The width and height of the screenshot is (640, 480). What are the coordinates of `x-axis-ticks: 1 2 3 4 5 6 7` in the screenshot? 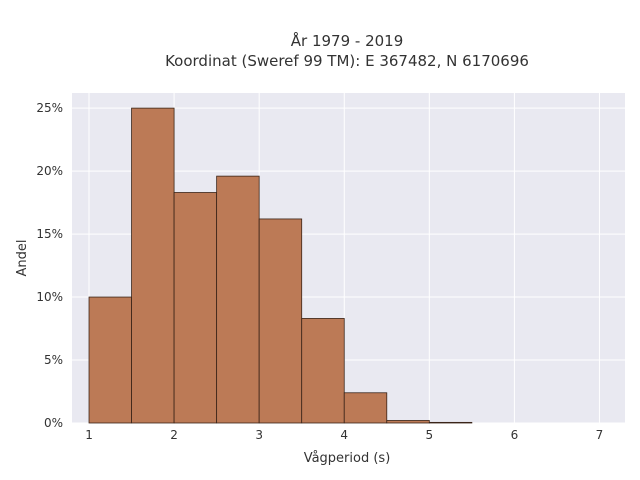 It's located at (344, 435).